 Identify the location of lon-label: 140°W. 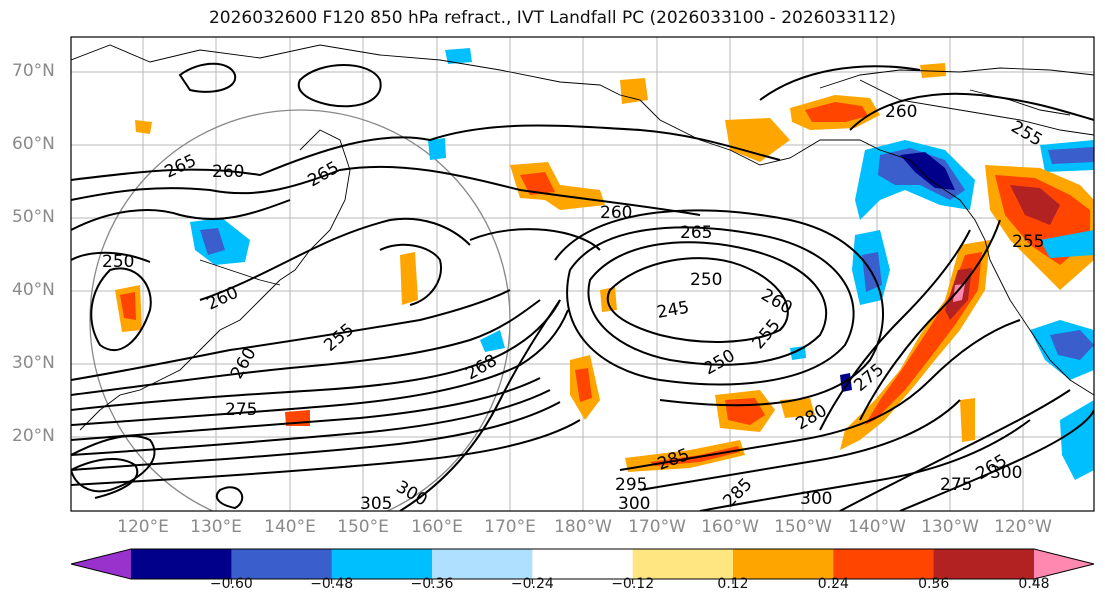
(877, 527).